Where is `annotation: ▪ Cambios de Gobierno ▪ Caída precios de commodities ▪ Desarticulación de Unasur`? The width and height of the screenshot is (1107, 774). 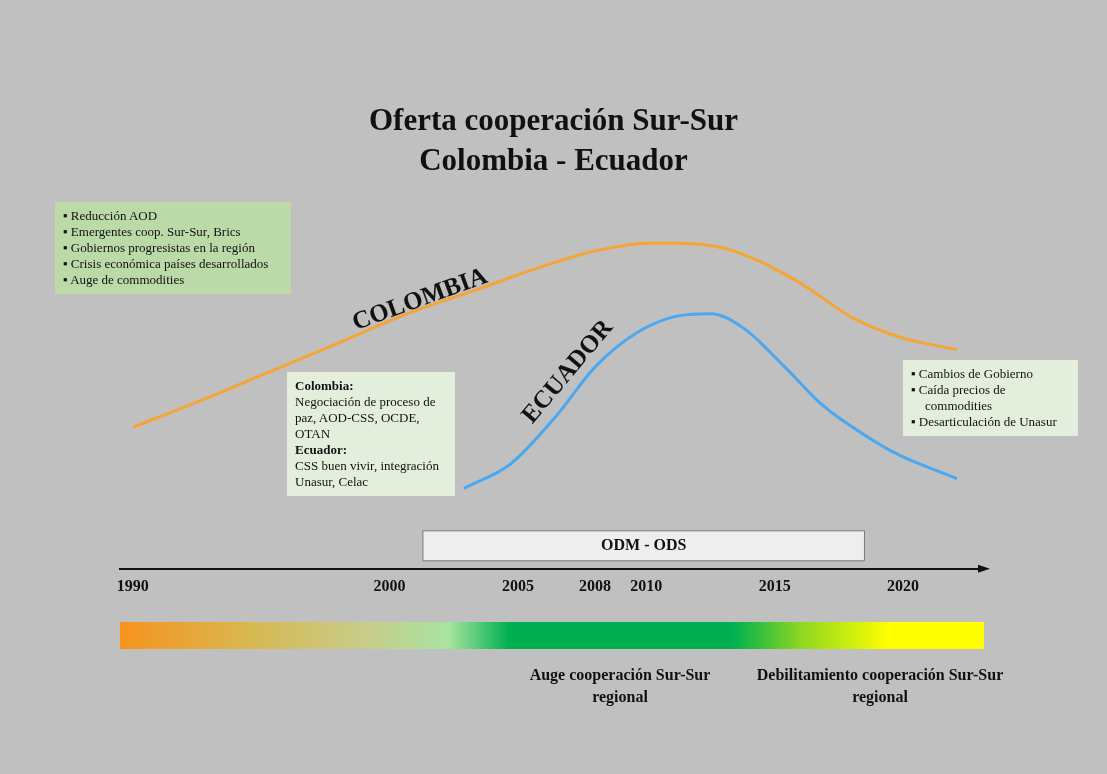 annotation: ▪ Cambios de Gobierno ▪ Caída precios de commodities ▪ Desarticulación de Unasur is located at coordinates (984, 398).